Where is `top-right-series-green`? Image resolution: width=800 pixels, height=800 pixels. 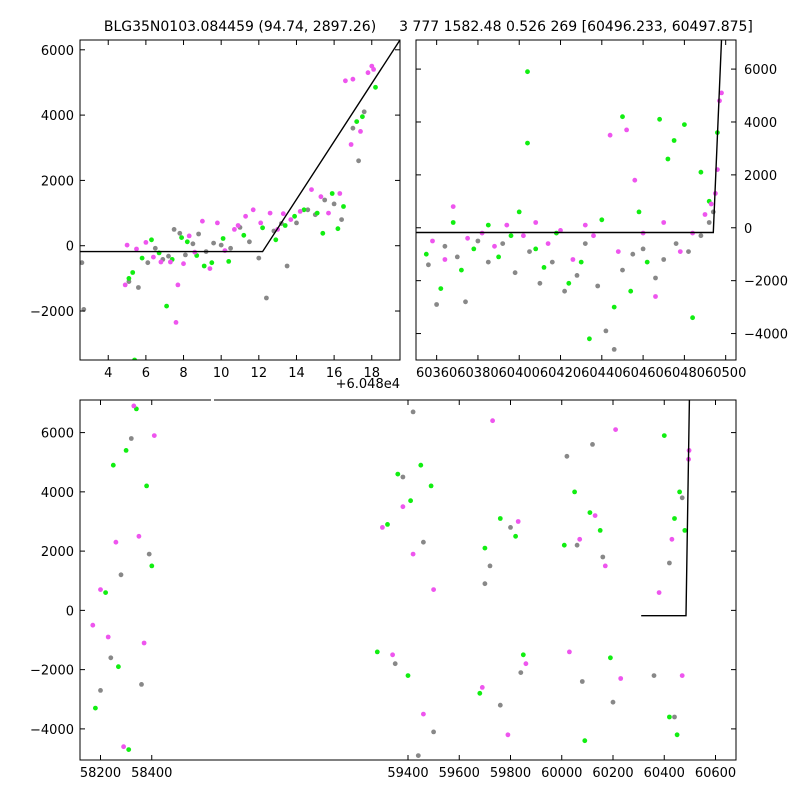
top-right-series-green is located at coordinates (571, 205).